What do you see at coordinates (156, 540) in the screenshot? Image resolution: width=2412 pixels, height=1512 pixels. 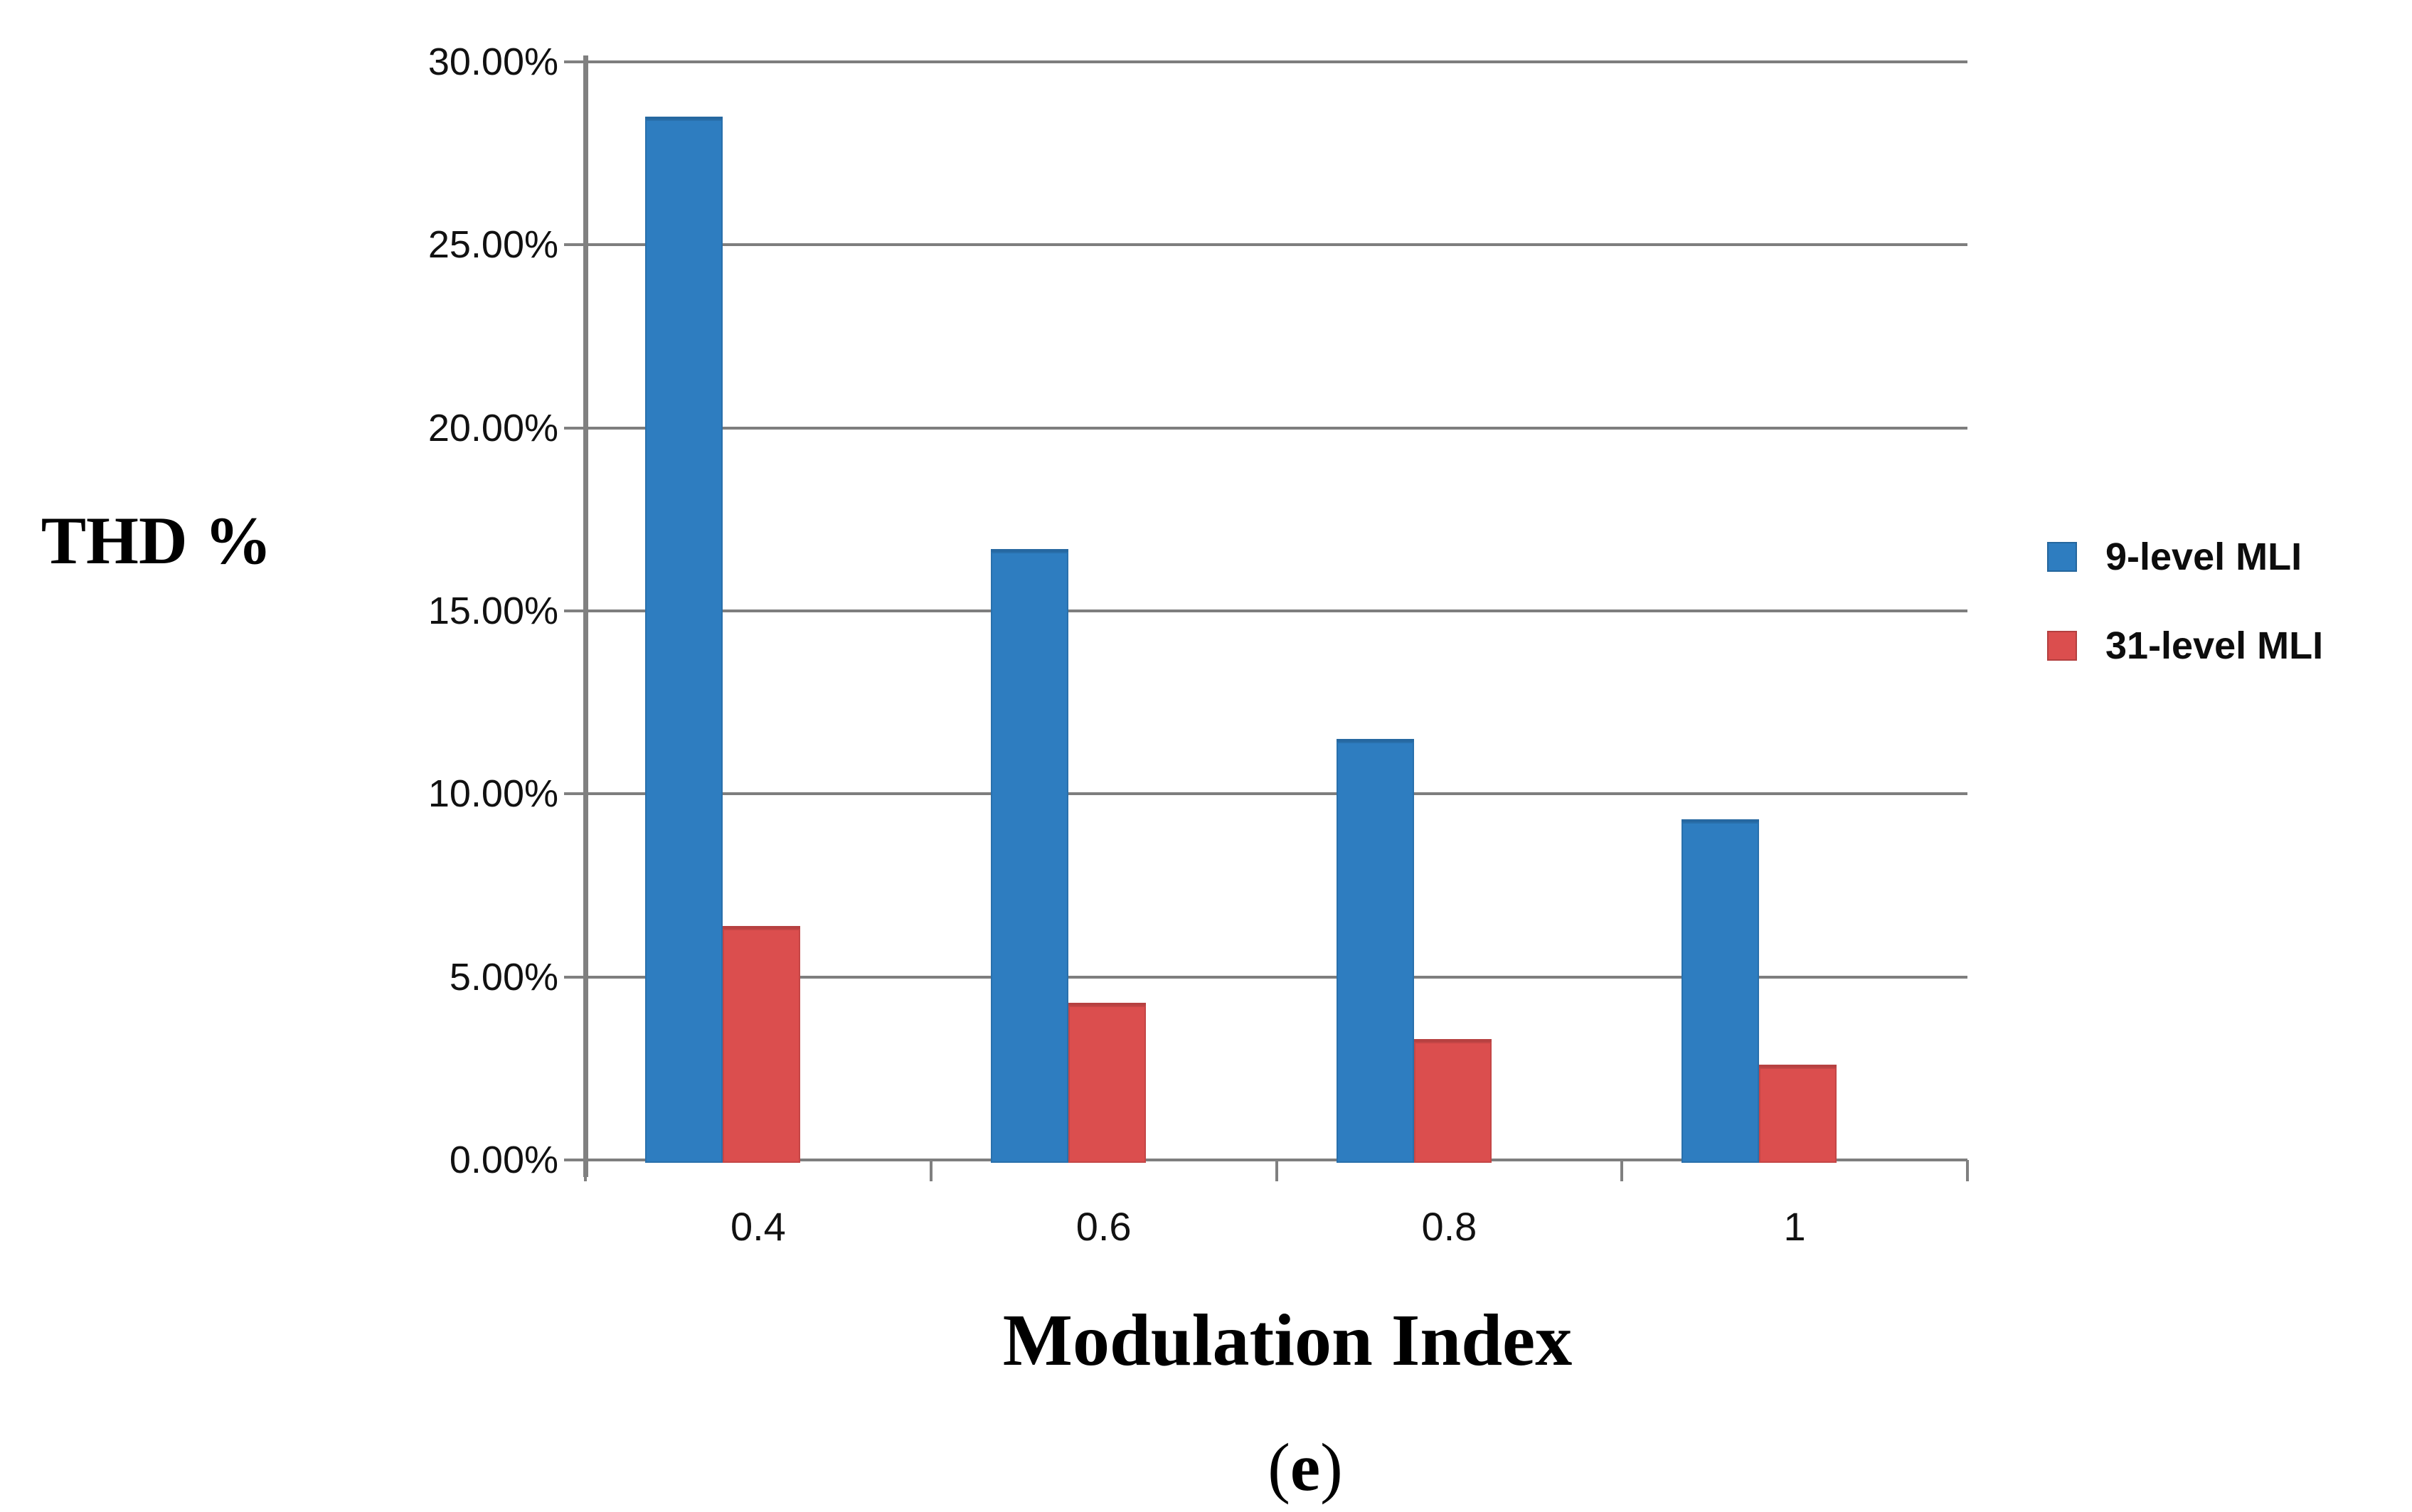 I see `y-axis-title: THD %` at bounding box center [156, 540].